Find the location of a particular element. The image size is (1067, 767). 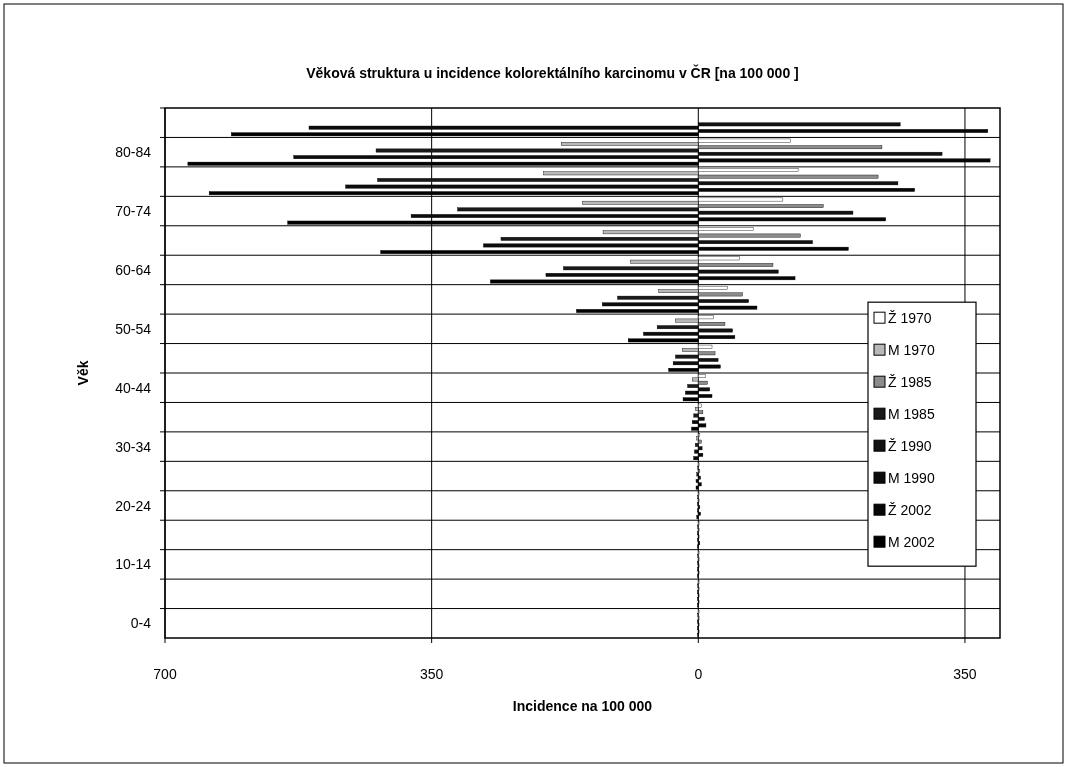

y-tick-label: 60-64 is located at coordinates (133, 269).